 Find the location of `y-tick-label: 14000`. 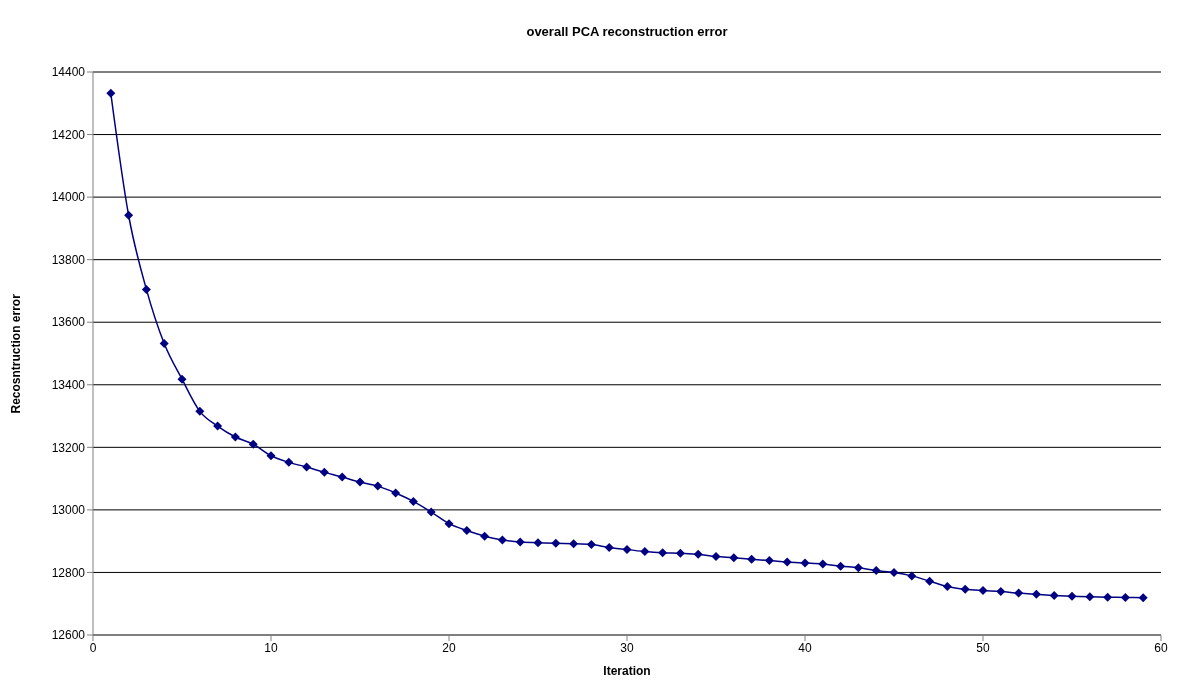

y-tick-label: 14000 is located at coordinates (68, 197).